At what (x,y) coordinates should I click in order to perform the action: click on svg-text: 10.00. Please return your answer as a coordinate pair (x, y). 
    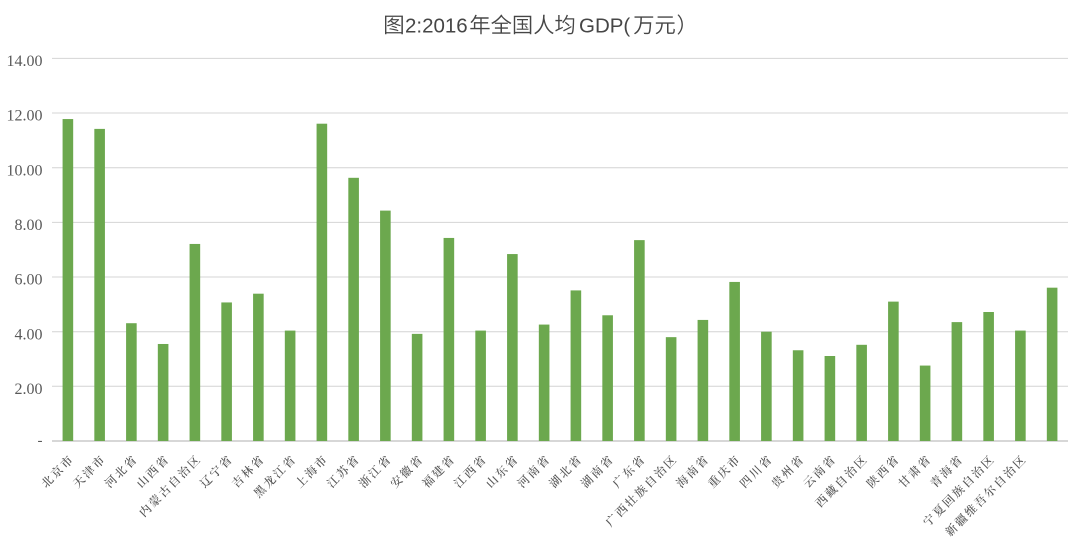
    Looking at the image, I should click on (25, 170).